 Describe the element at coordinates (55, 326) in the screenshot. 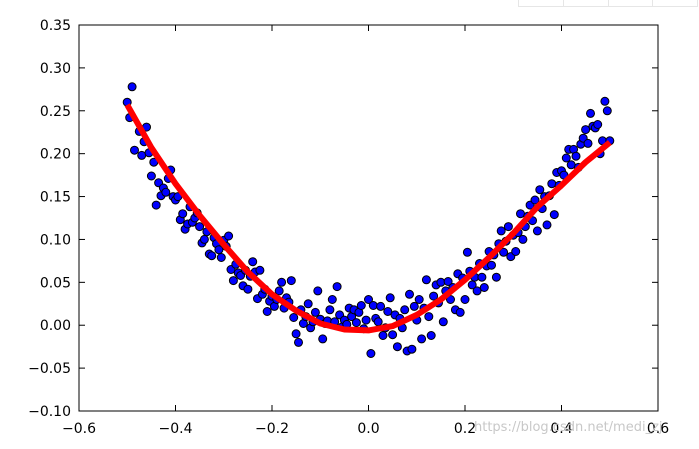

I see `y-tick-label: 0.00` at that location.